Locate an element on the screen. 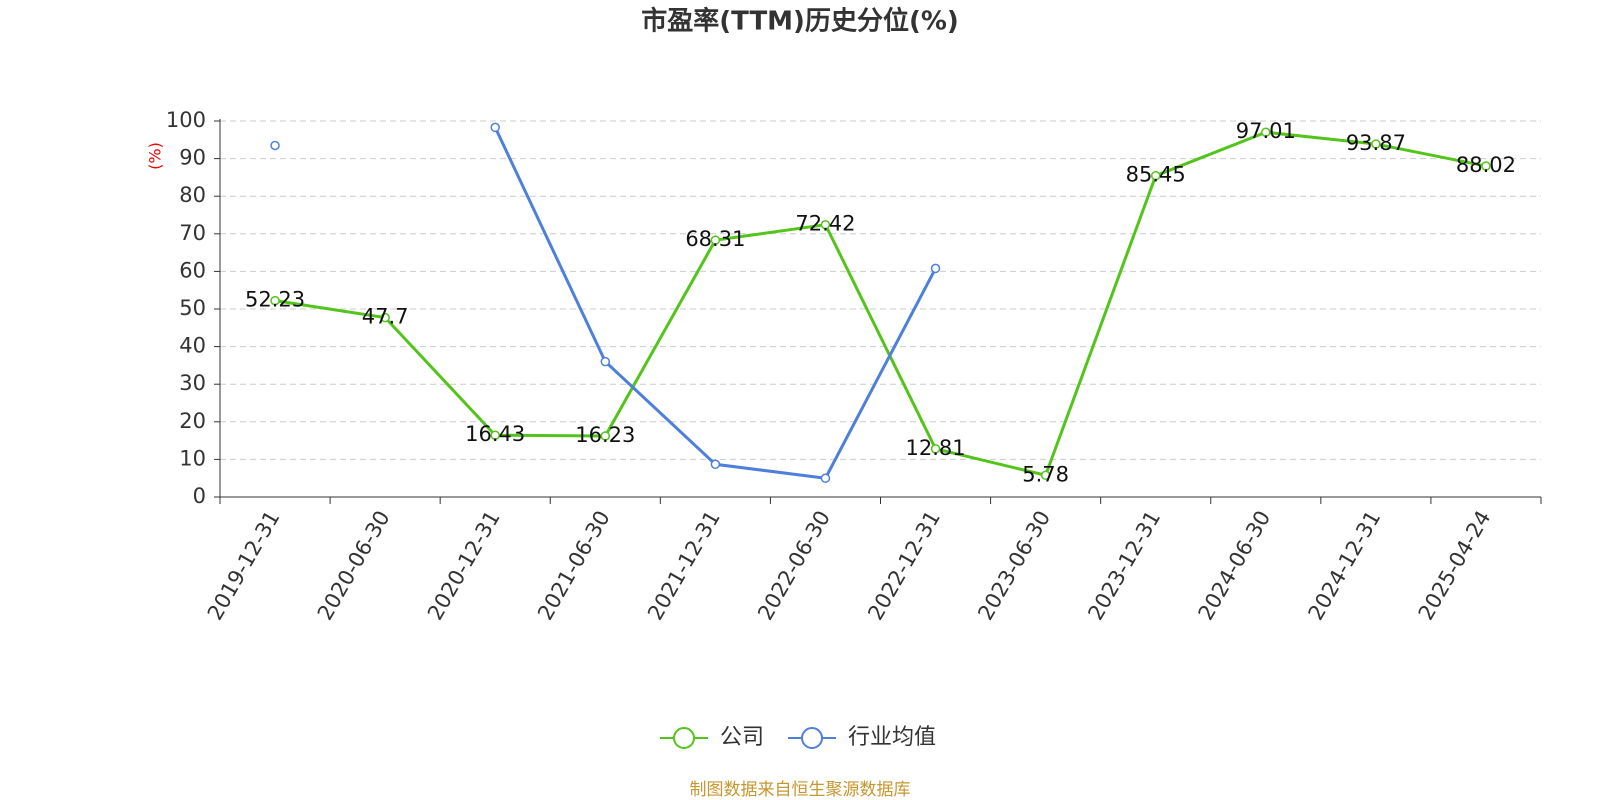 Image resolution: width=1600 pixels, height=800 pixels. data-label: 85.45 is located at coordinates (1156, 175).